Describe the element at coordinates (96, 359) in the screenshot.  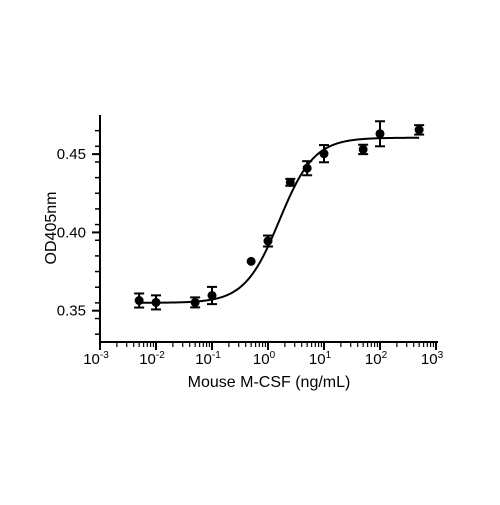
I see `x-tick-label: 10⁻³` at that location.